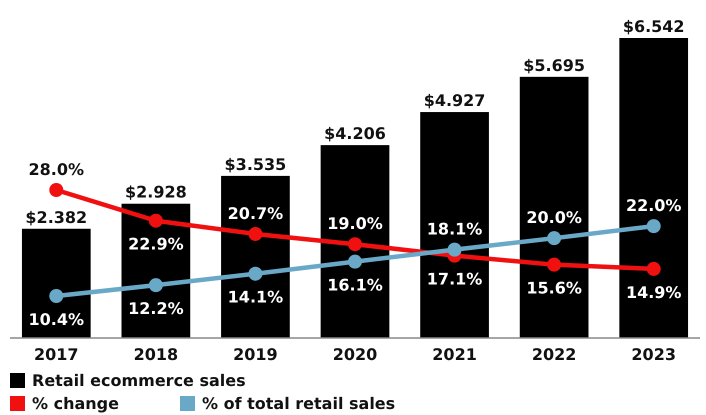 This screenshot has width=706, height=415. I want to click on data-label: $5.695, so click(554, 65).